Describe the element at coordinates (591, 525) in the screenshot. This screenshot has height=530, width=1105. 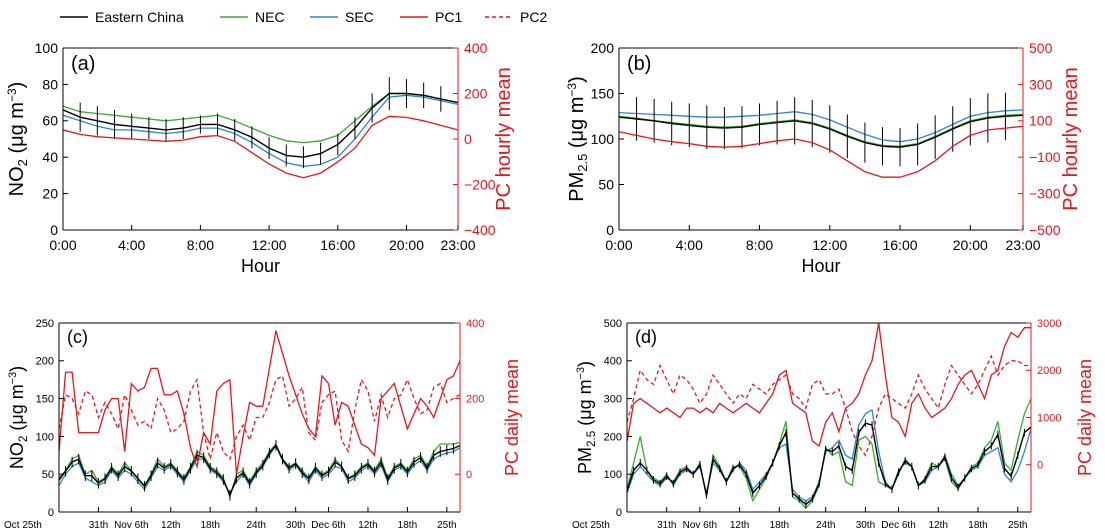
I see `x-tick-label: Oct 25th` at that location.